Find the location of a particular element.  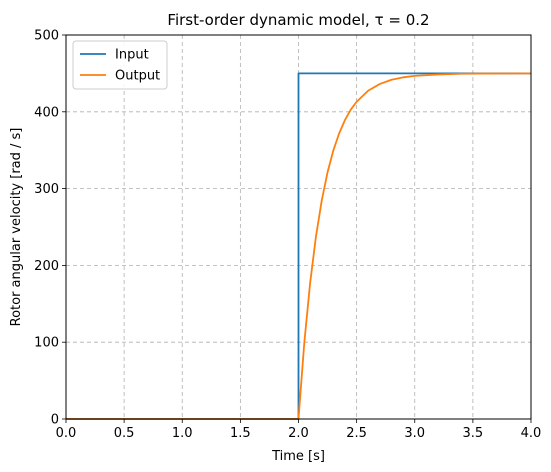

y-tick-label: 400 is located at coordinates (46, 112).